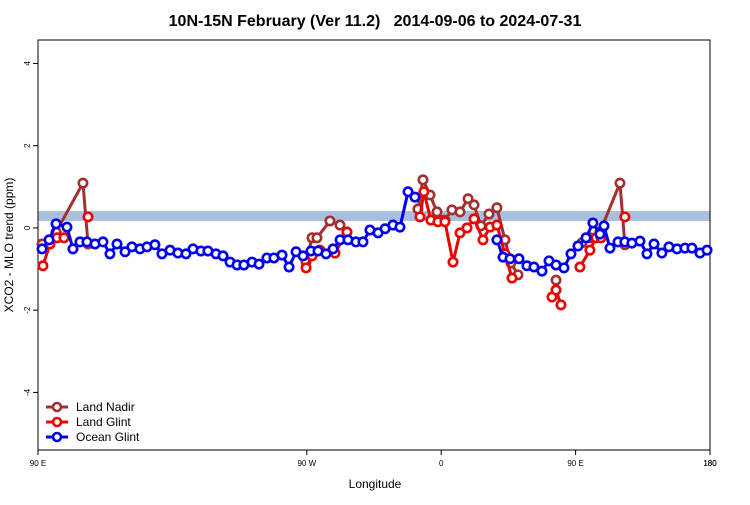 Image resolution: width=750 pixels, height=505 pixels. Describe the element at coordinates (27, 227) in the screenshot. I see `y-tick-label: 0` at that location.